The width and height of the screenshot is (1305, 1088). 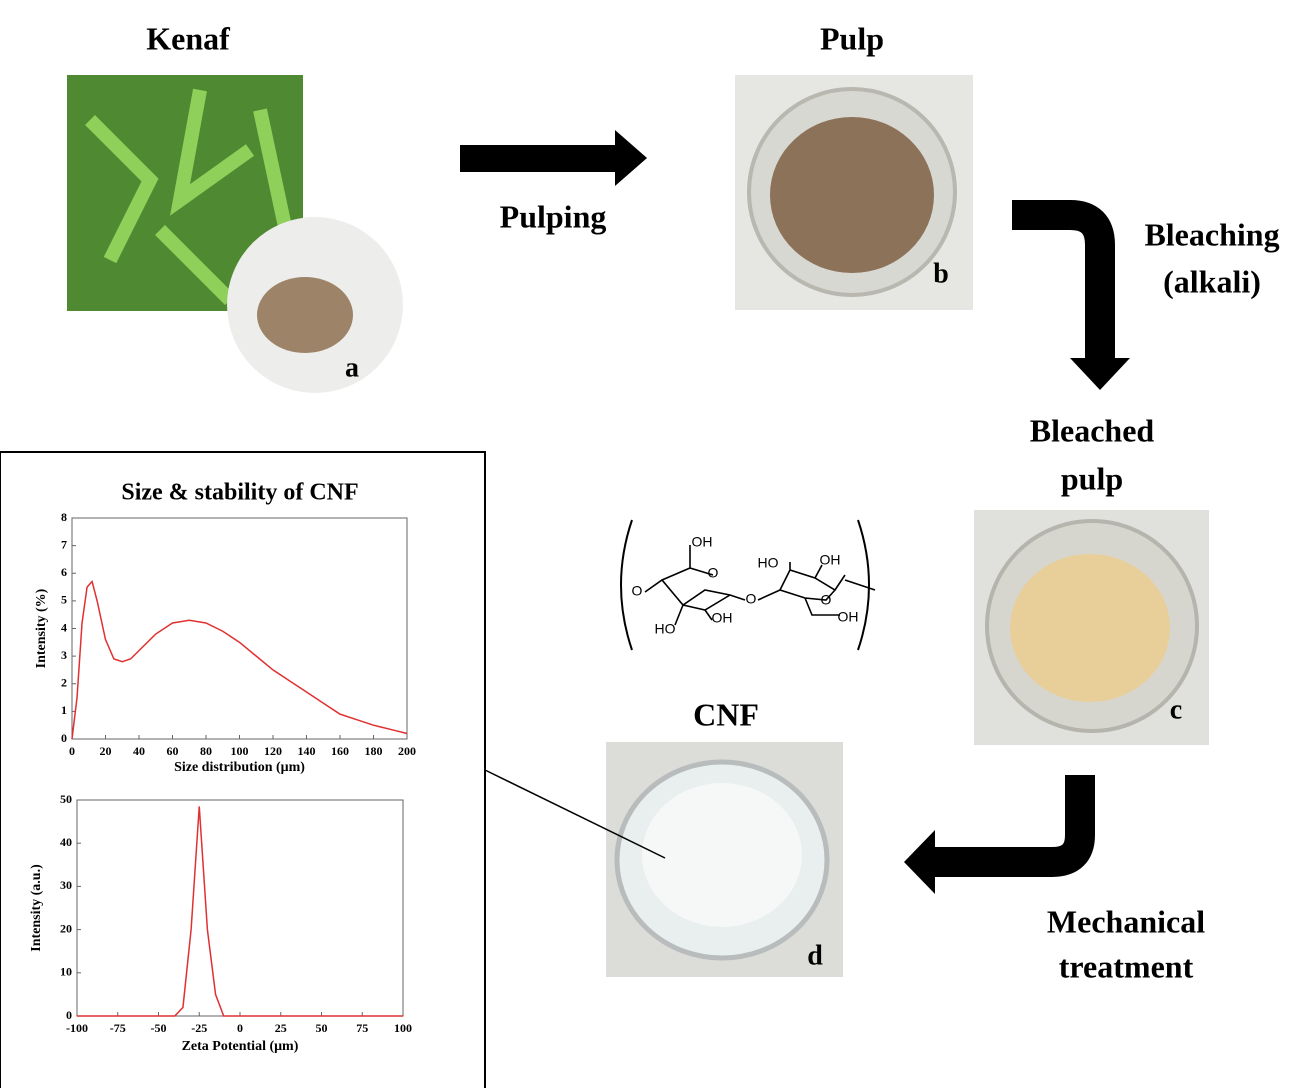 What do you see at coordinates (66, 928) in the screenshot?
I see `y-tick-label: 20` at bounding box center [66, 928].